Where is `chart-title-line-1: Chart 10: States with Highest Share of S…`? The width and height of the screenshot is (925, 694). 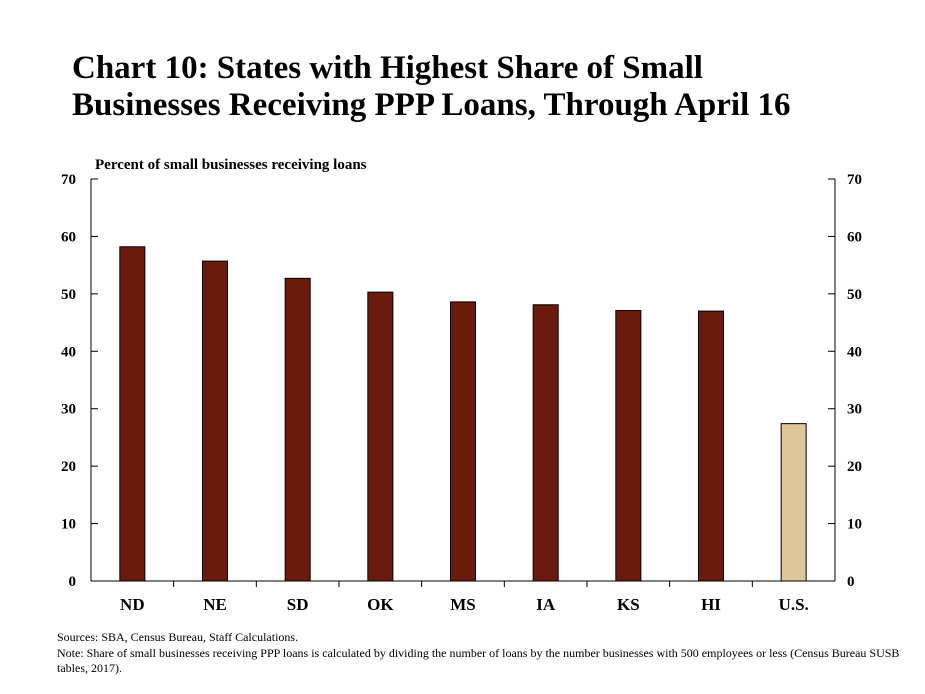
chart-title-line-1: Chart 10: States with Highest Share of S… is located at coordinates (387, 68).